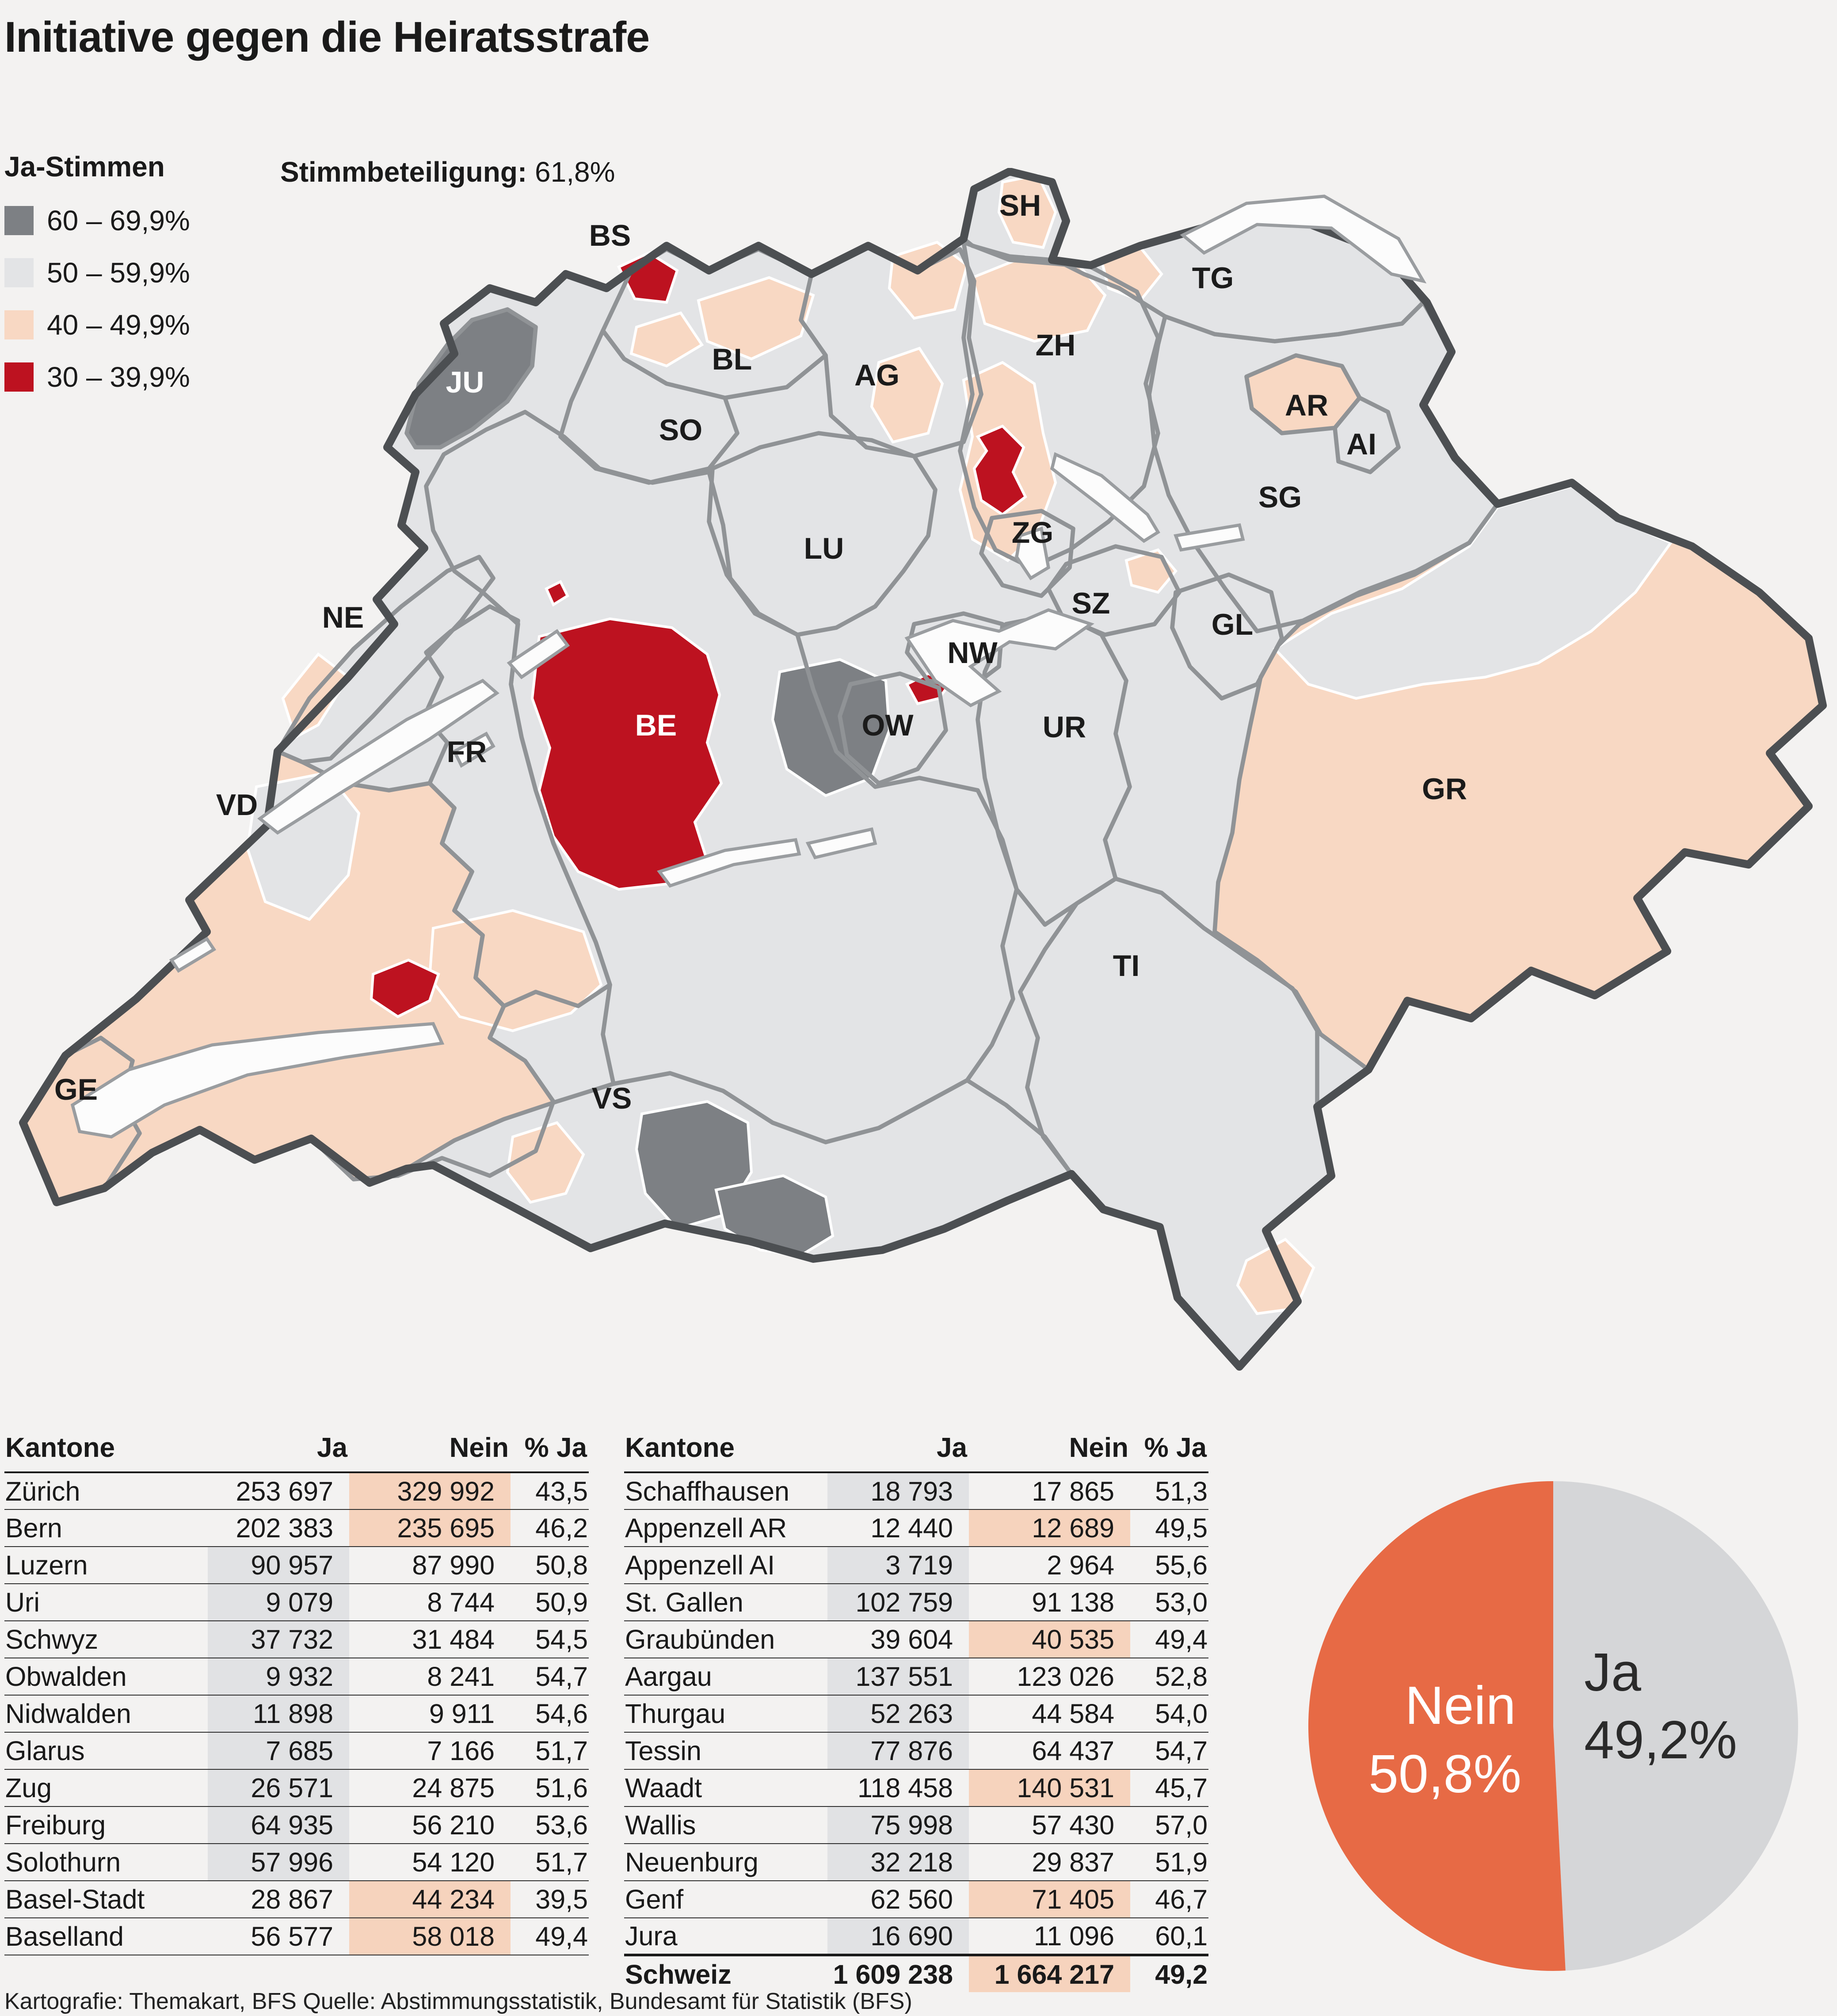  I want to click on district-laufental-peach, so click(666, 339).